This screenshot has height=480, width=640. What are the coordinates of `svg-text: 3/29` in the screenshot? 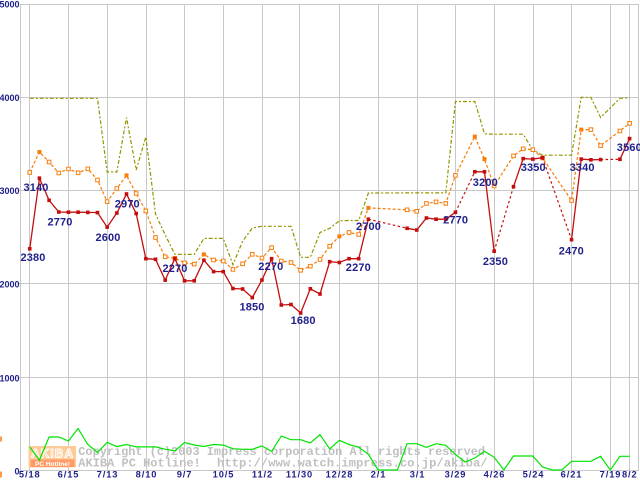 It's located at (456, 474).